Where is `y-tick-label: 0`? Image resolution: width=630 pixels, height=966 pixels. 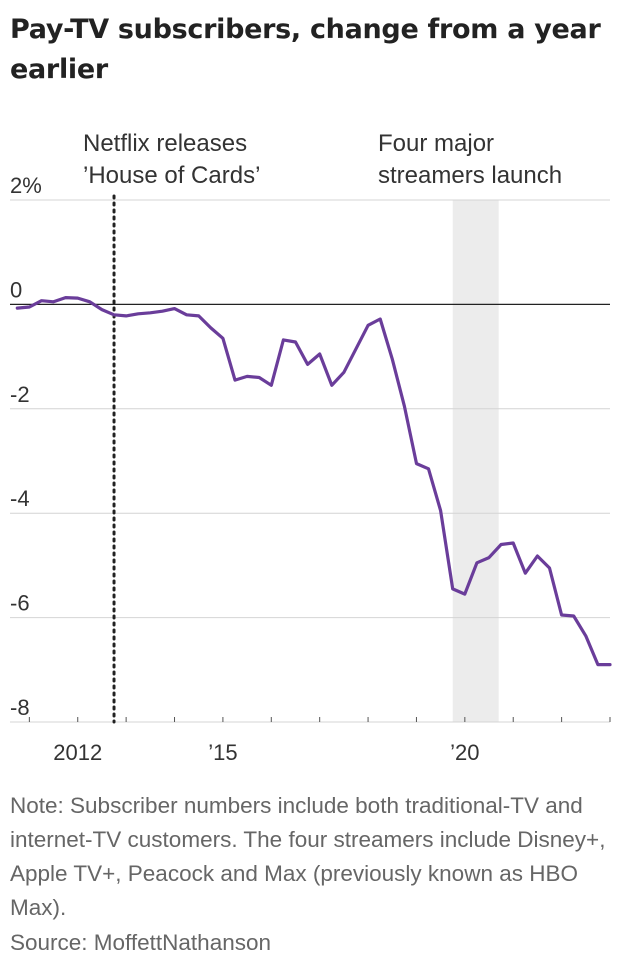 y-tick-label: 0 is located at coordinates (16, 289).